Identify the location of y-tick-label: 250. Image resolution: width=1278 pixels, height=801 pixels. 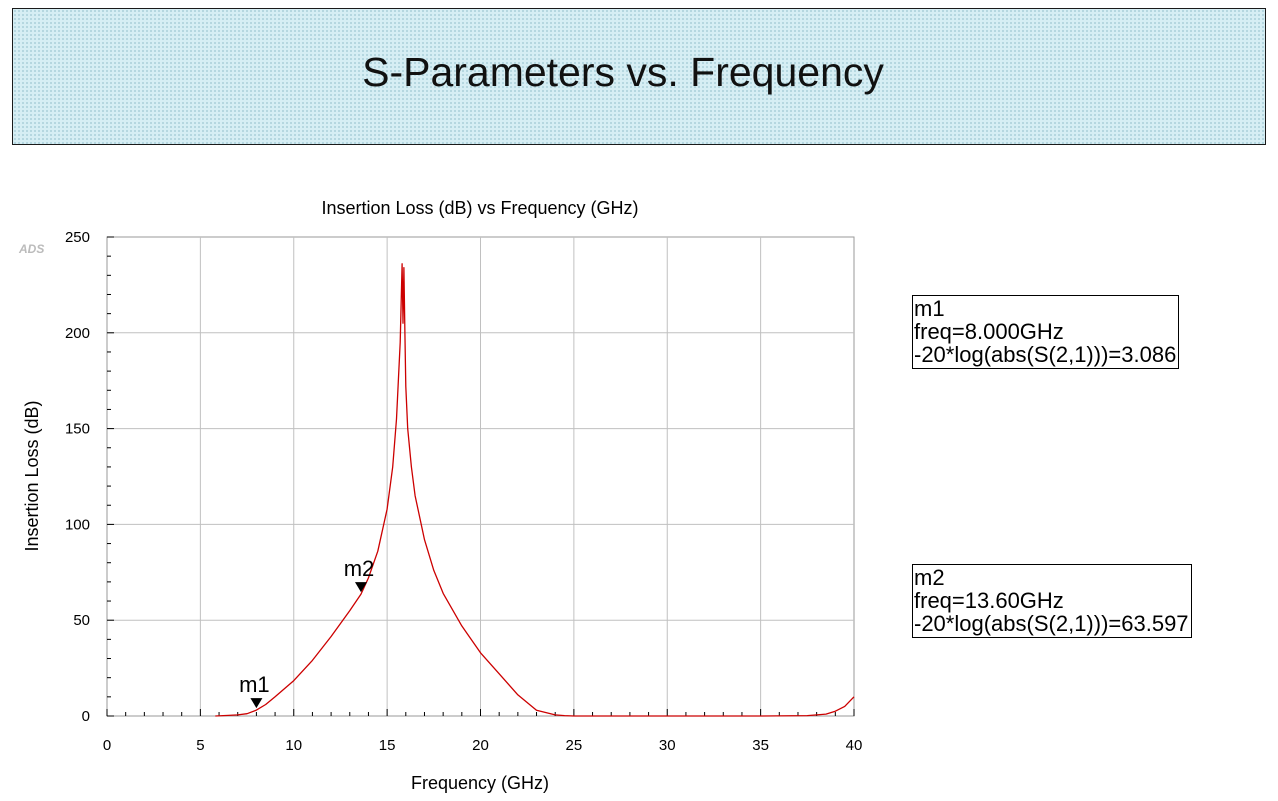
(77, 237).